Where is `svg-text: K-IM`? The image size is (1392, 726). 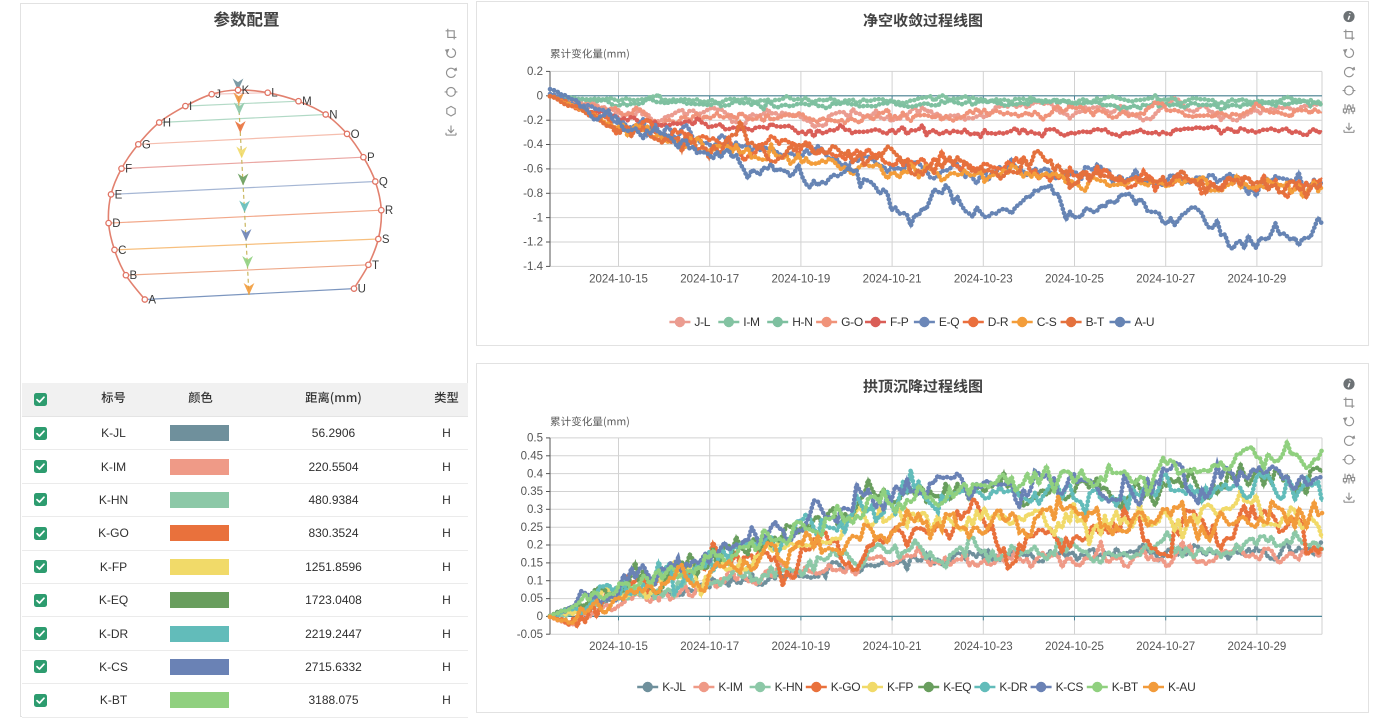 svg-text: K-IM is located at coordinates (730, 687).